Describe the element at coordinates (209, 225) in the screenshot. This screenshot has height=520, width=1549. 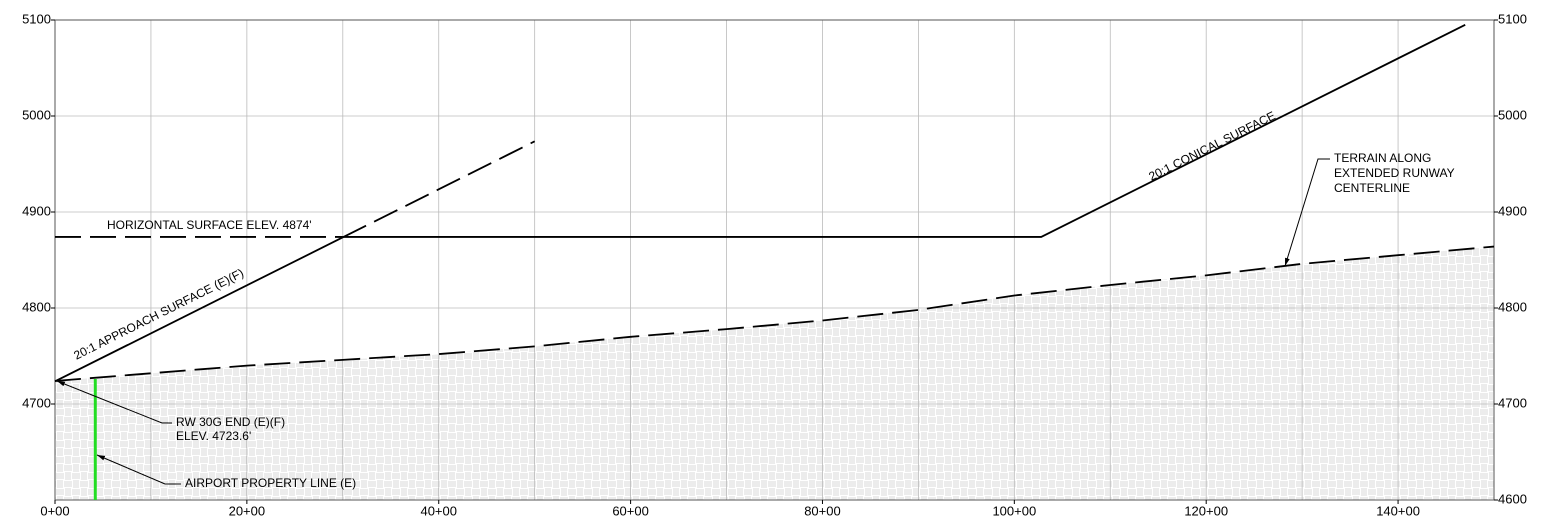
I see `annotation: HORIZONTAL SURFACE ELEV. 4874'` at that location.